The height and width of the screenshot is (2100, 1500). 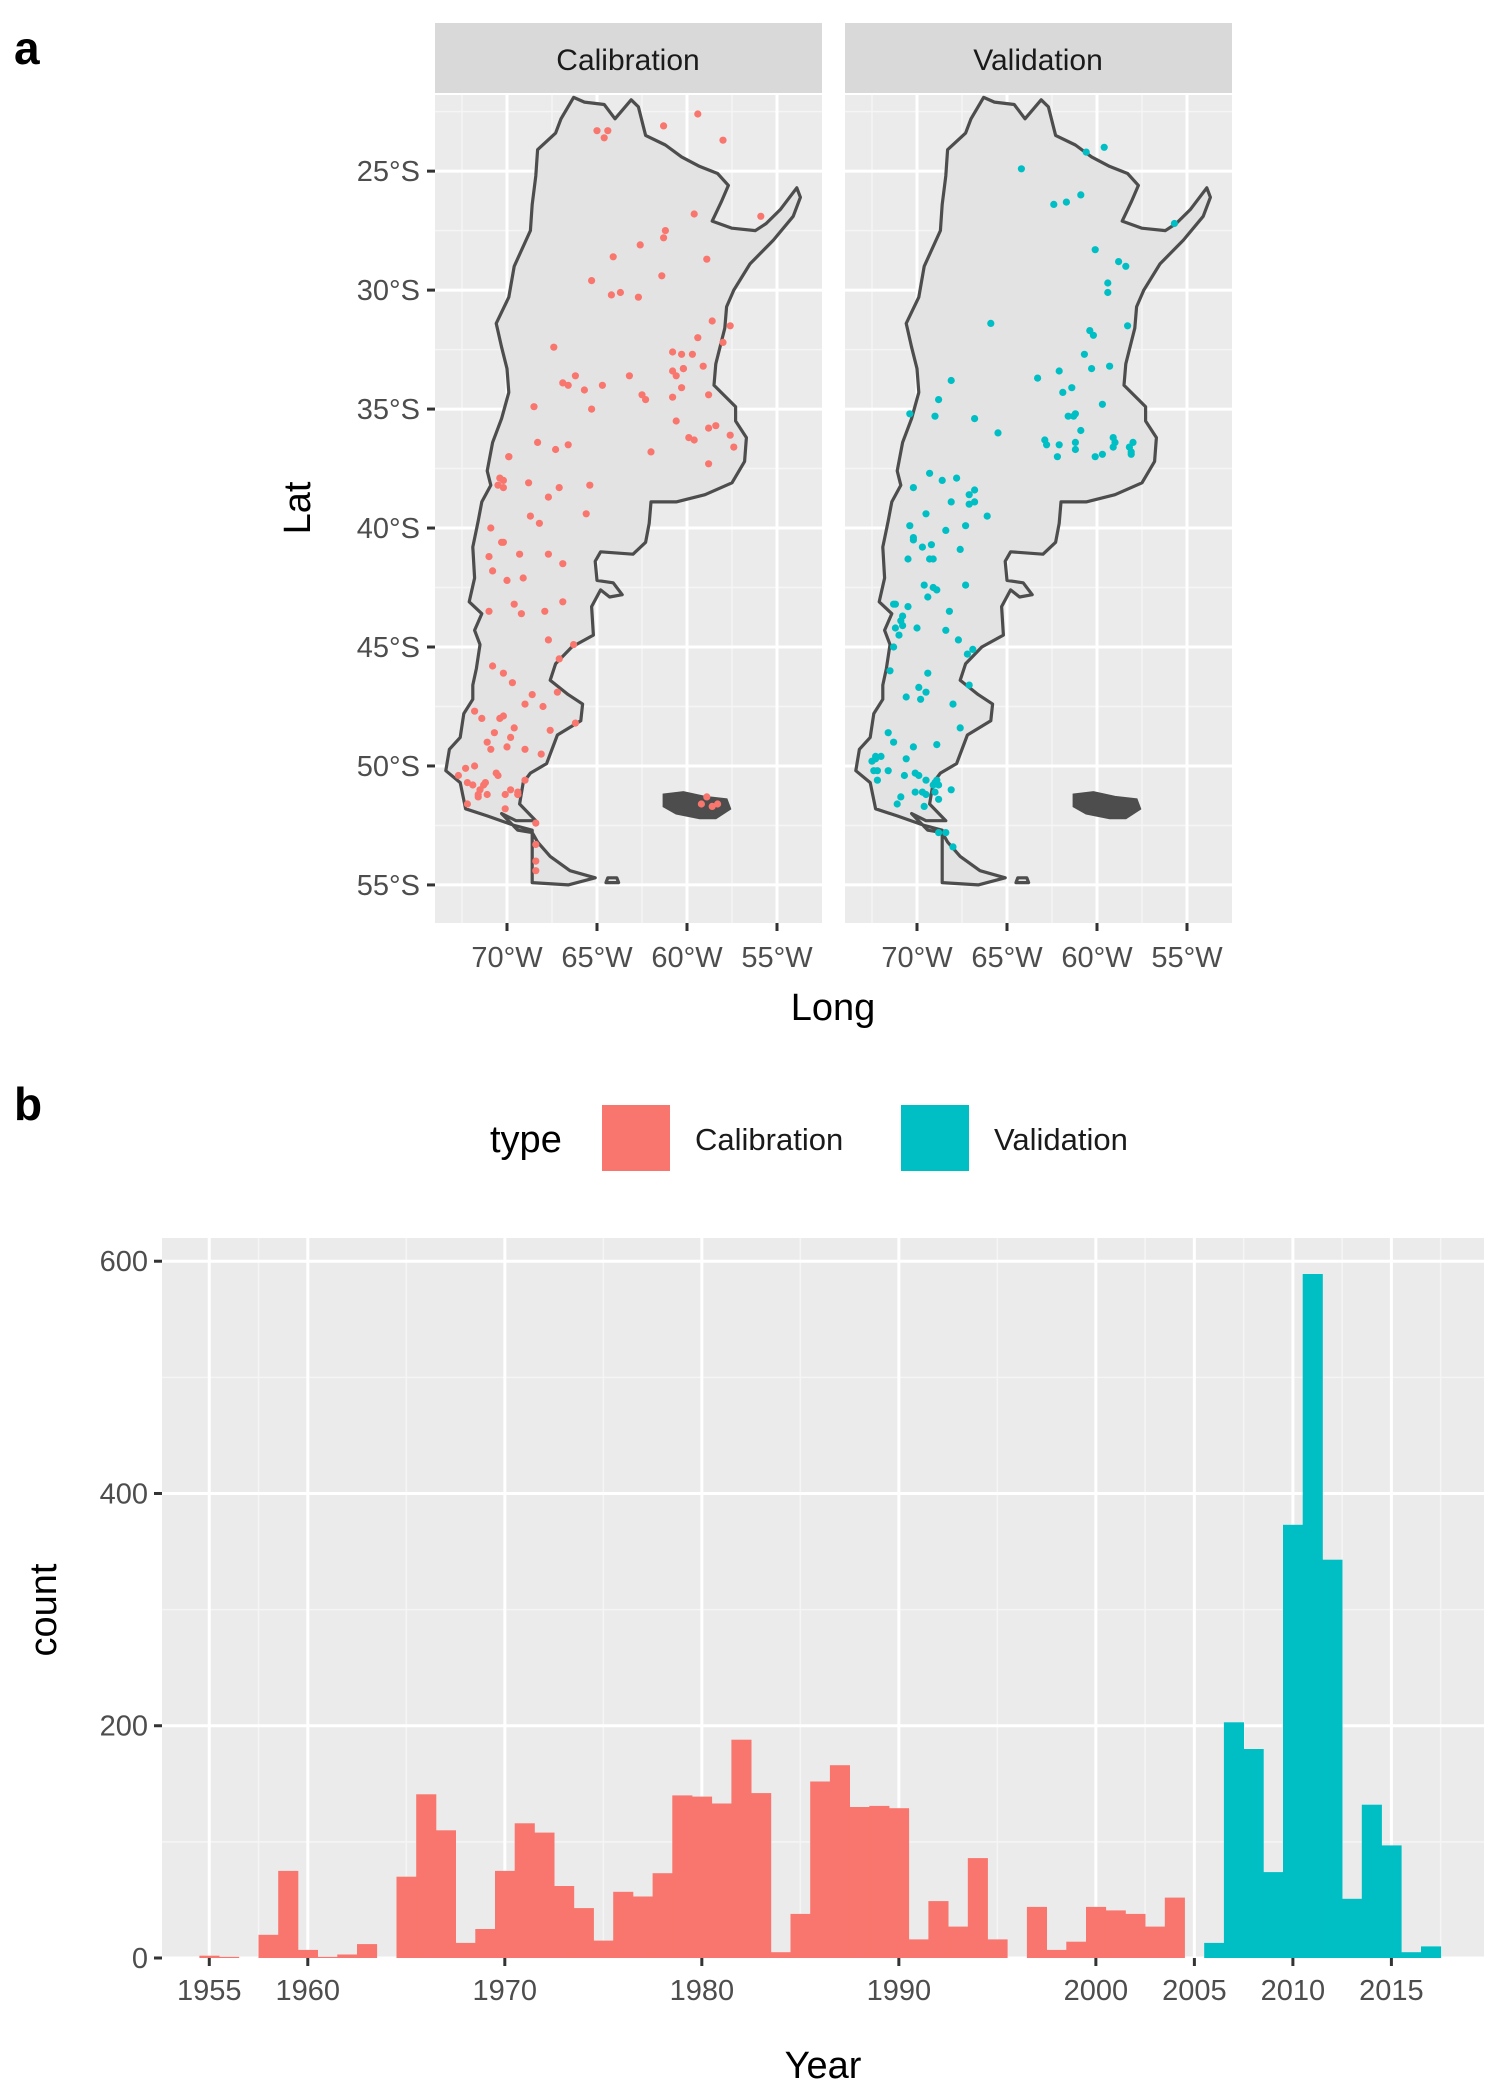 I want to click on argentina-outline-calibration, so click(x=623, y=491).